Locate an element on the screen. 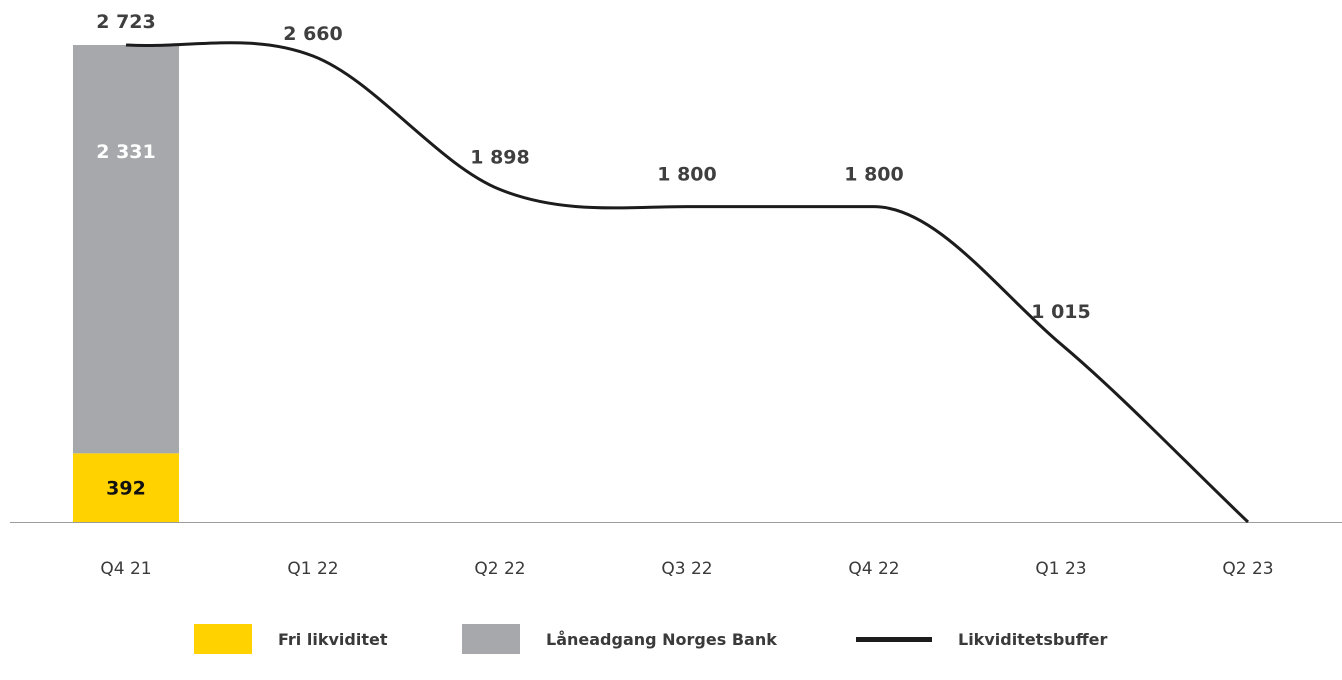 This screenshot has width=1342, height=680. legend-swatch-fri-likviditet is located at coordinates (223, 639).